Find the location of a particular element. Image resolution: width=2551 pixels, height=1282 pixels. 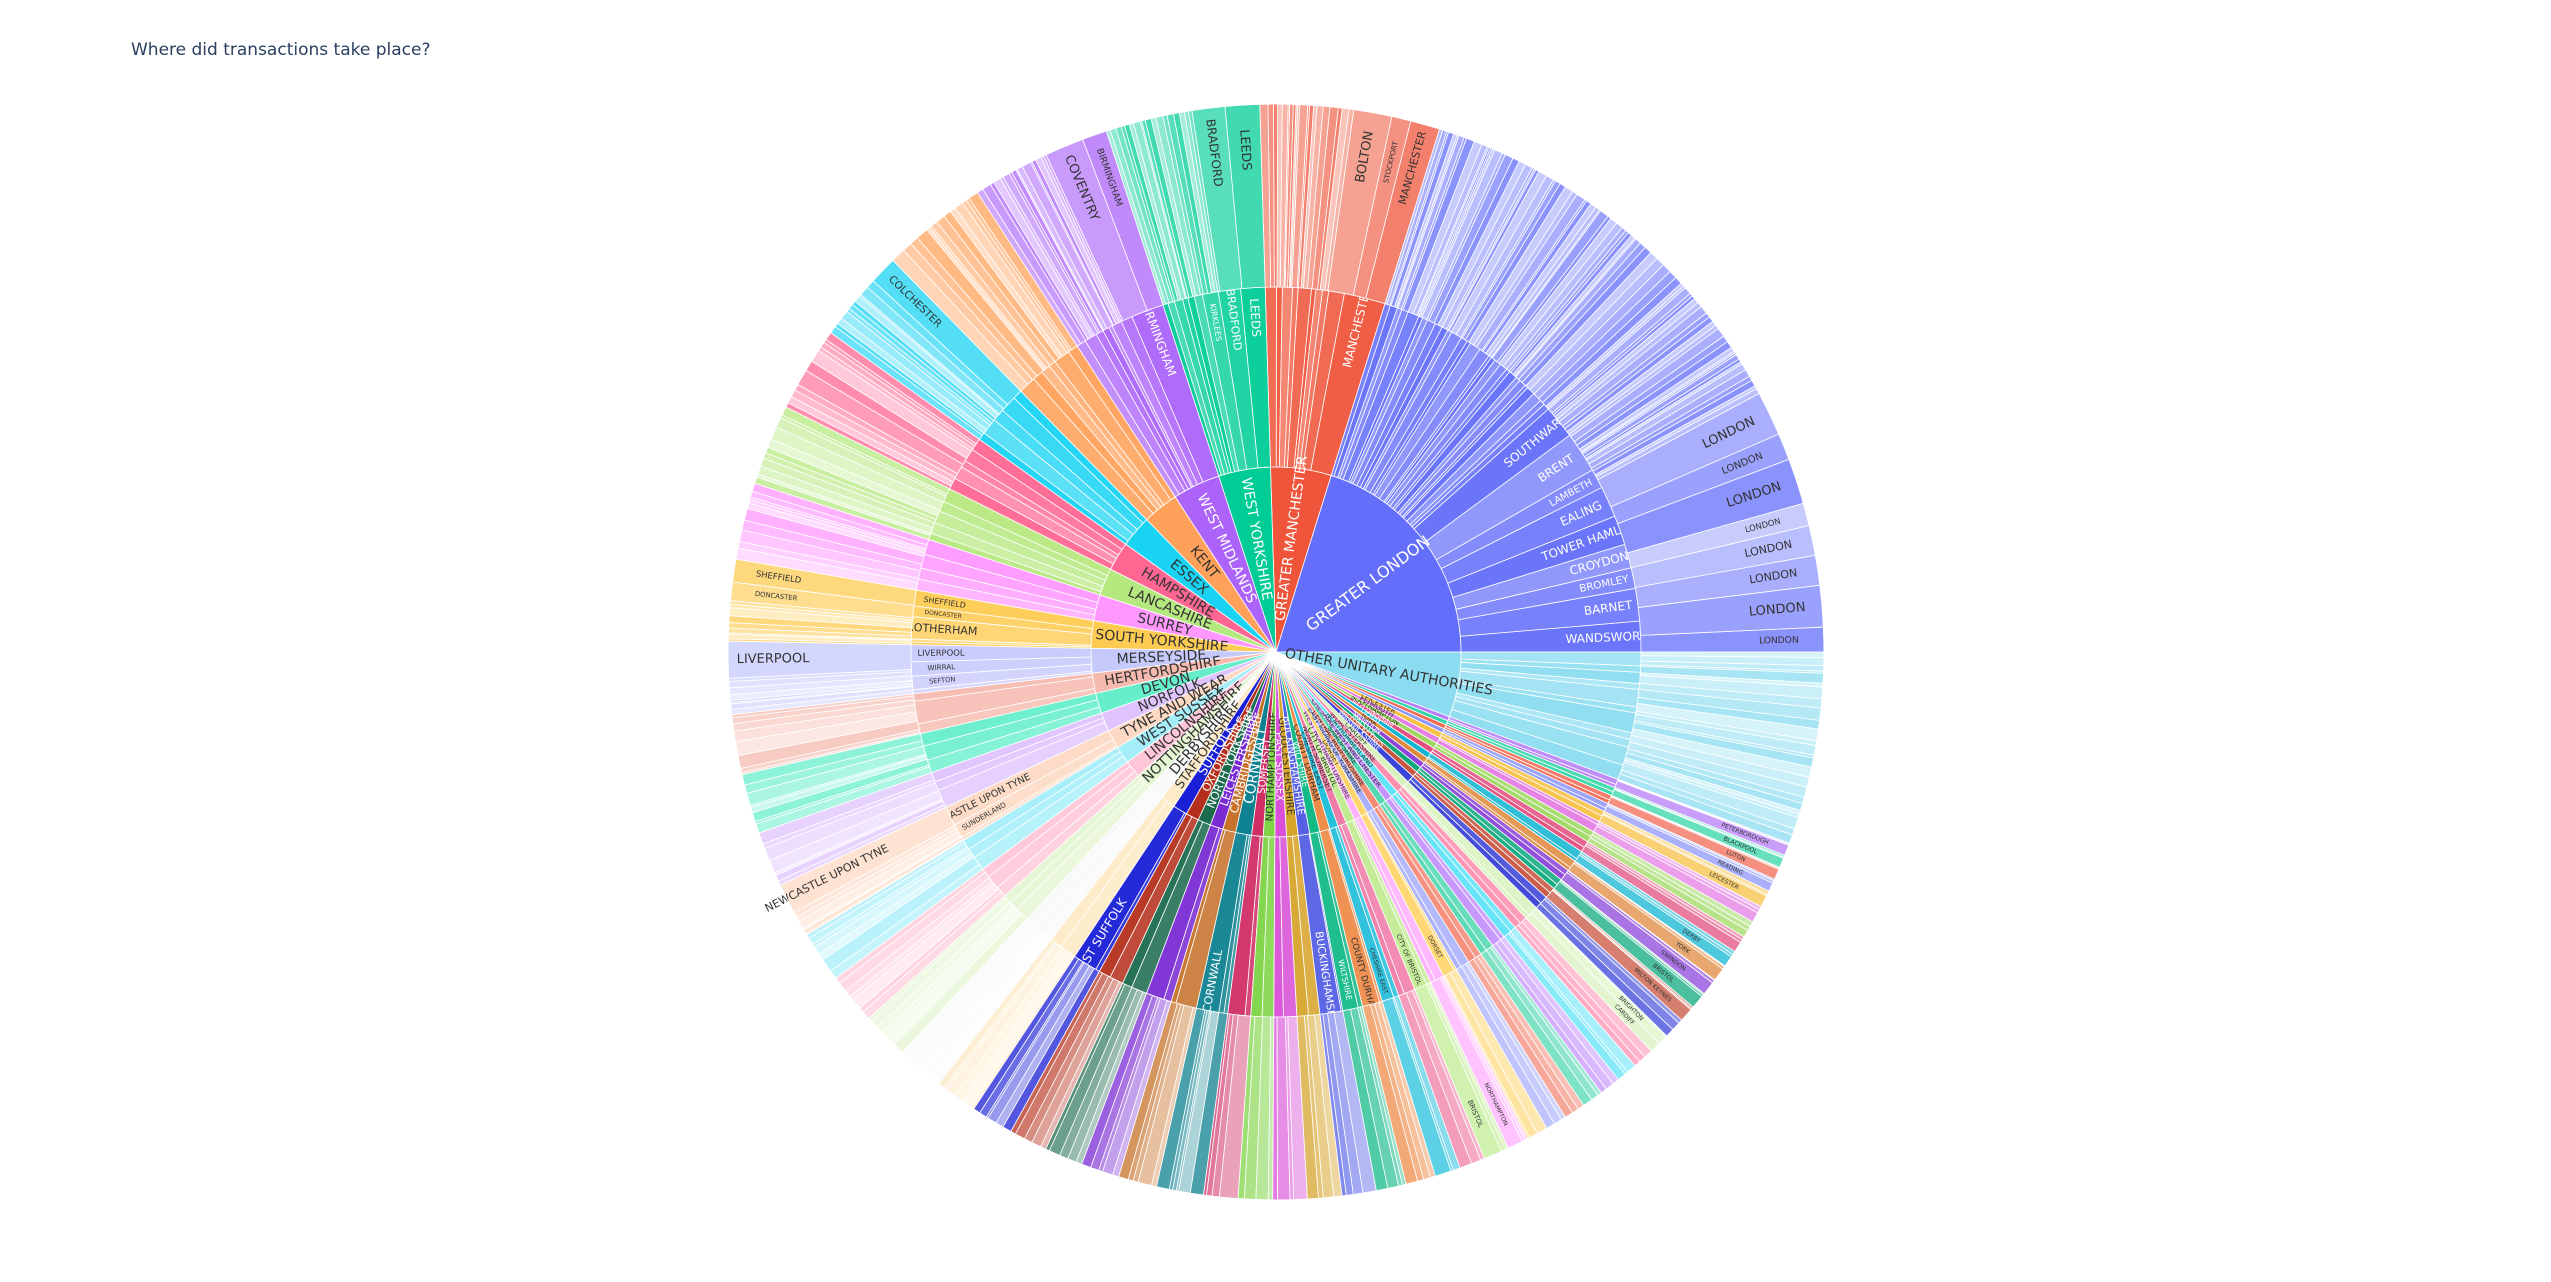

district-label: BARNET is located at coordinates (1608, 608).